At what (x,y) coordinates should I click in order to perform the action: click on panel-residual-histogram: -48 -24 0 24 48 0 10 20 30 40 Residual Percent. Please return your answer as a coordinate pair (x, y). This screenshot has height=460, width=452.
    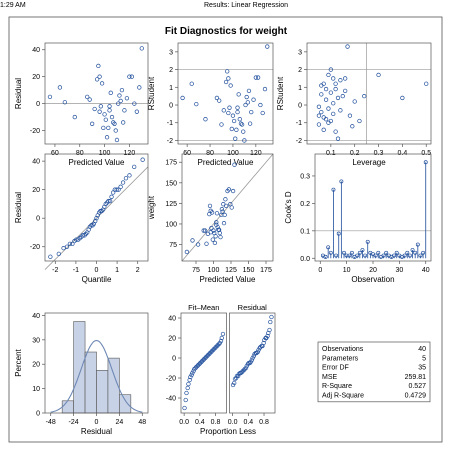
    Looking at the image, I should click on (81, 374).